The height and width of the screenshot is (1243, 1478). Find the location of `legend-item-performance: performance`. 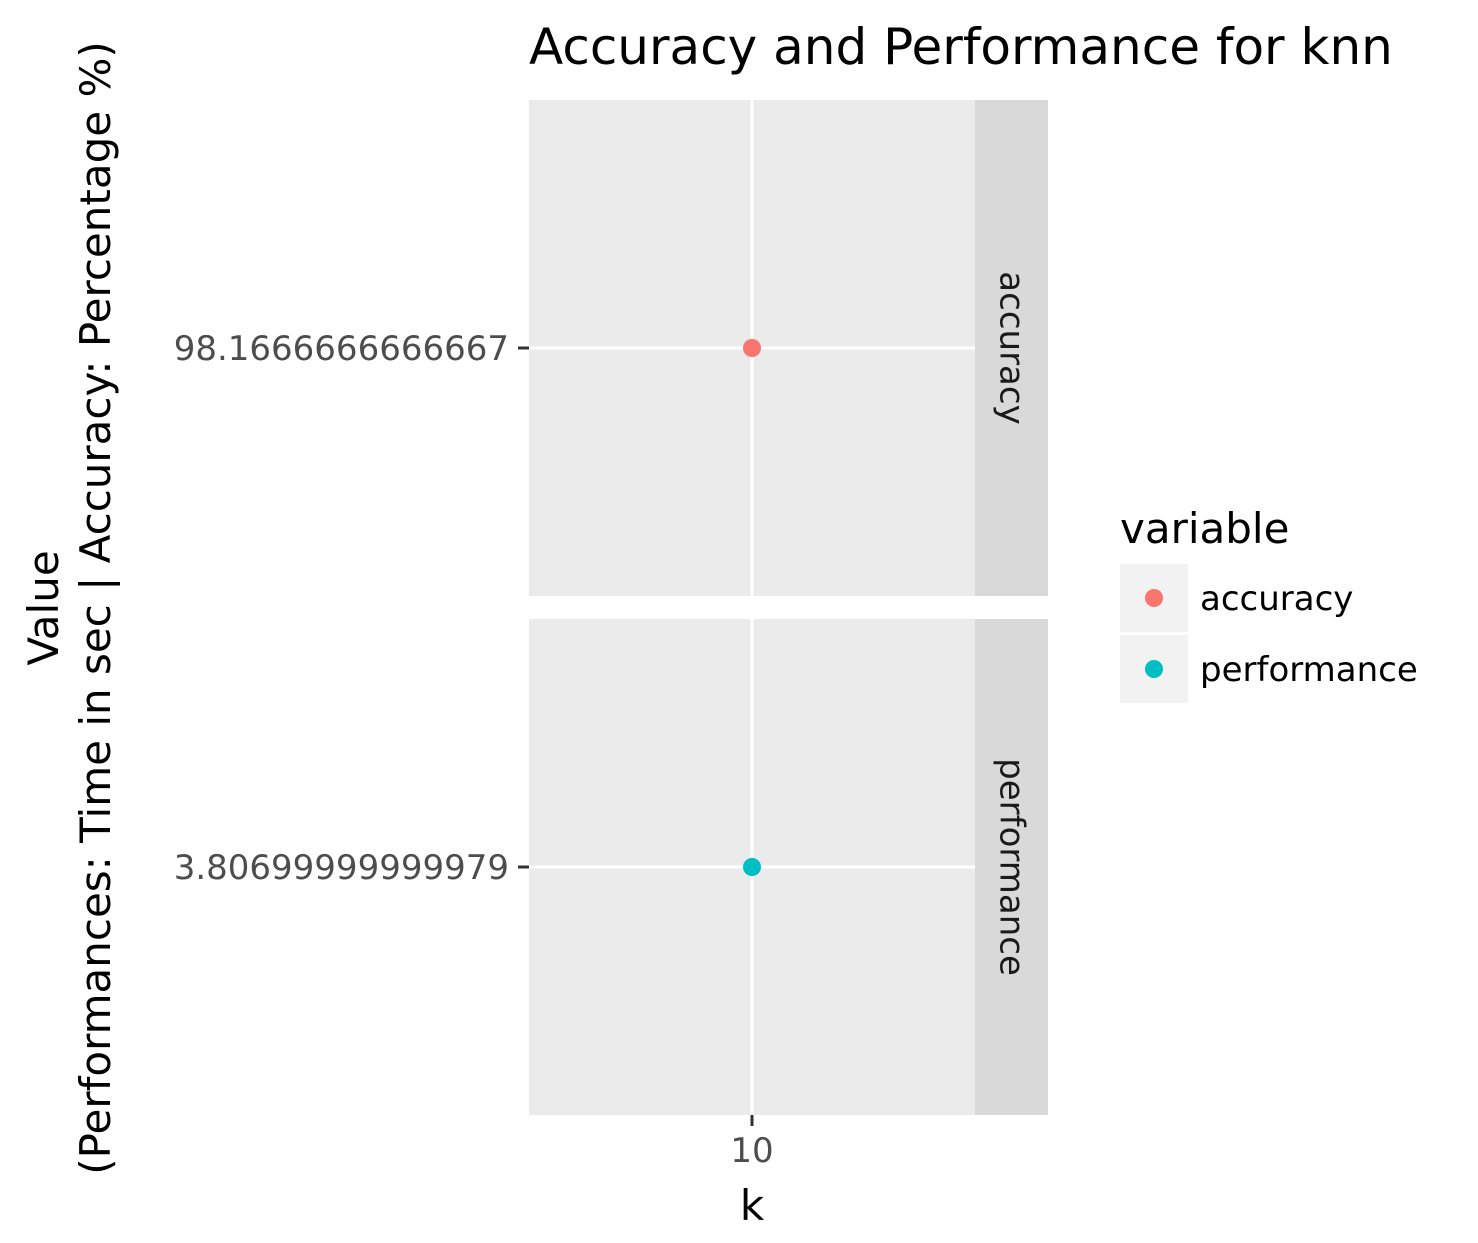

legend-item-performance: performance is located at coordinates (1269, 669).